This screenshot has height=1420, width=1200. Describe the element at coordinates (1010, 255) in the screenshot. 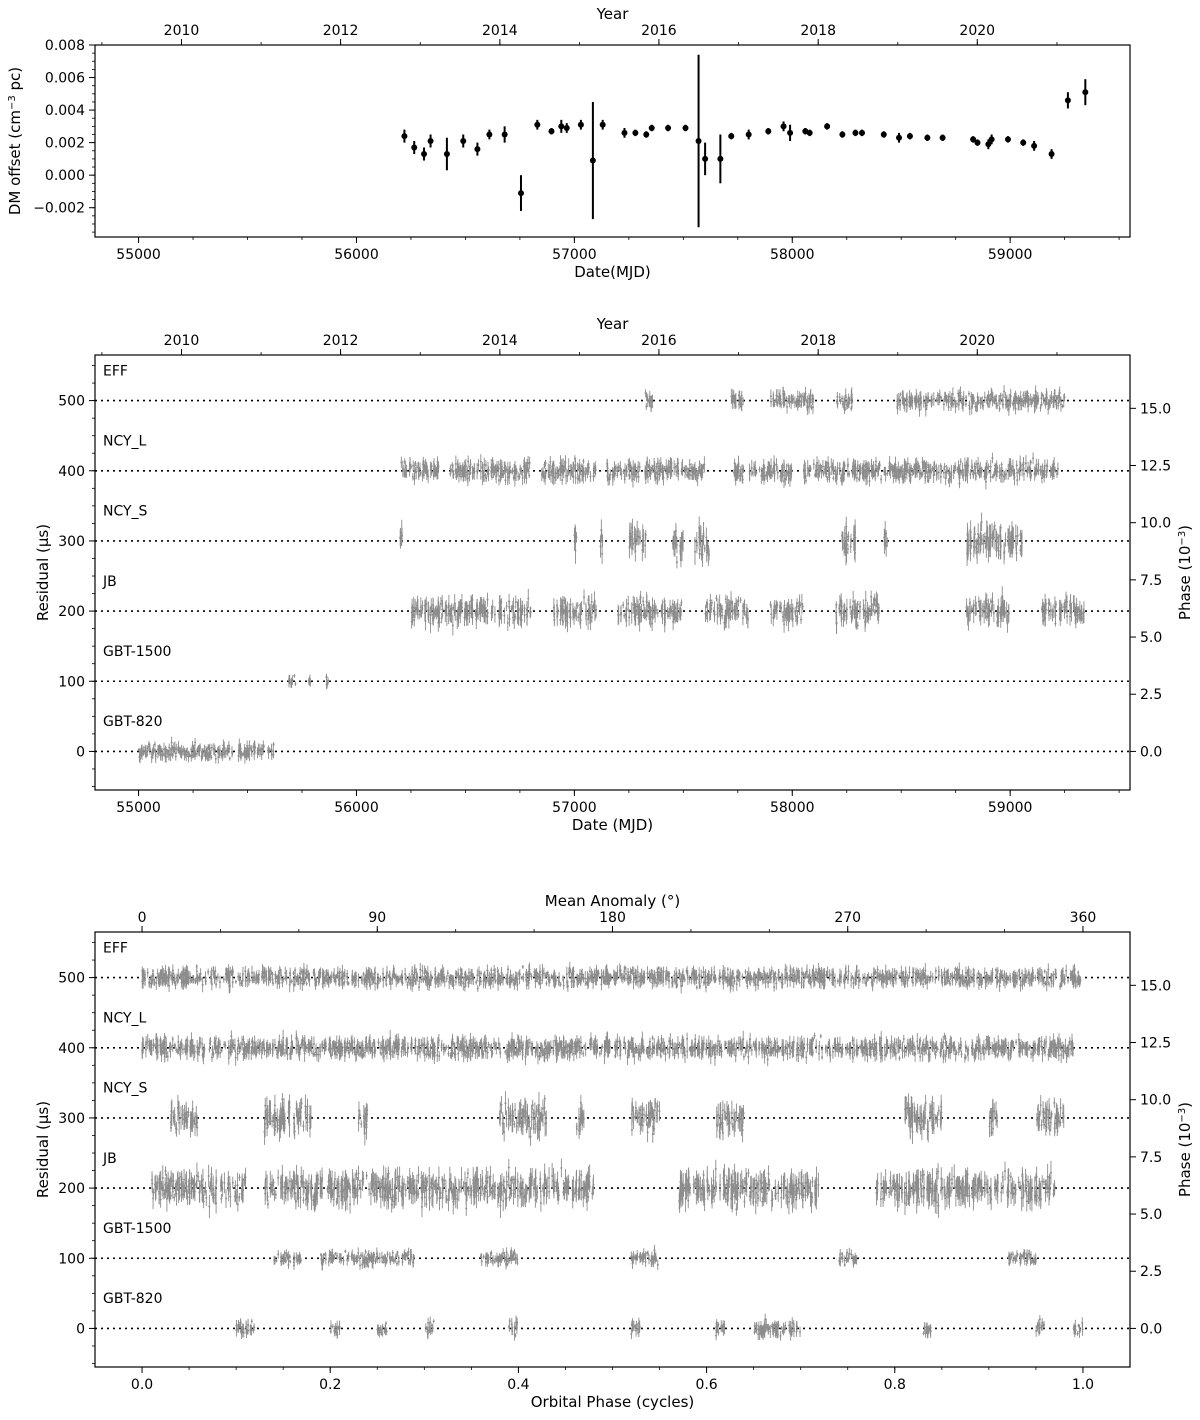

I see `dm-panel-x-tick-label: 59000` at that location.